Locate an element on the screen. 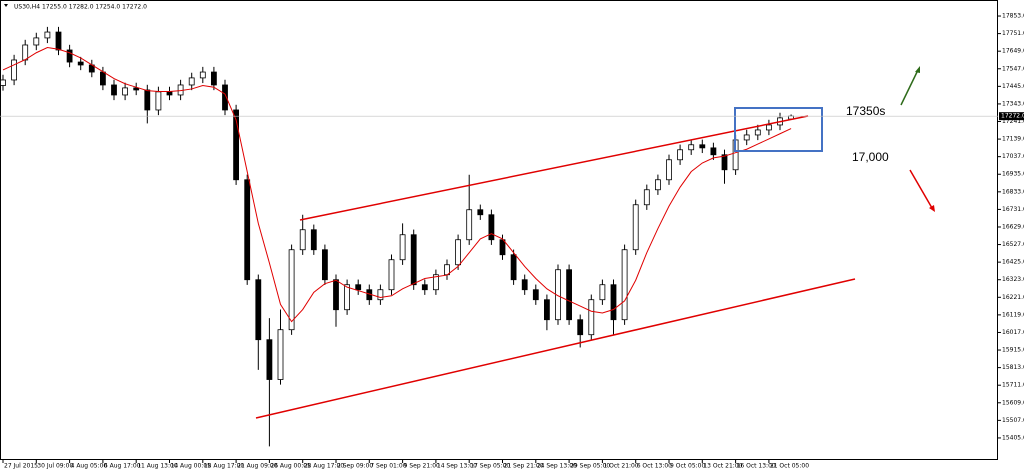  x-tick-label: 11 Aug 13:00 is located at coordinates (157, 466).